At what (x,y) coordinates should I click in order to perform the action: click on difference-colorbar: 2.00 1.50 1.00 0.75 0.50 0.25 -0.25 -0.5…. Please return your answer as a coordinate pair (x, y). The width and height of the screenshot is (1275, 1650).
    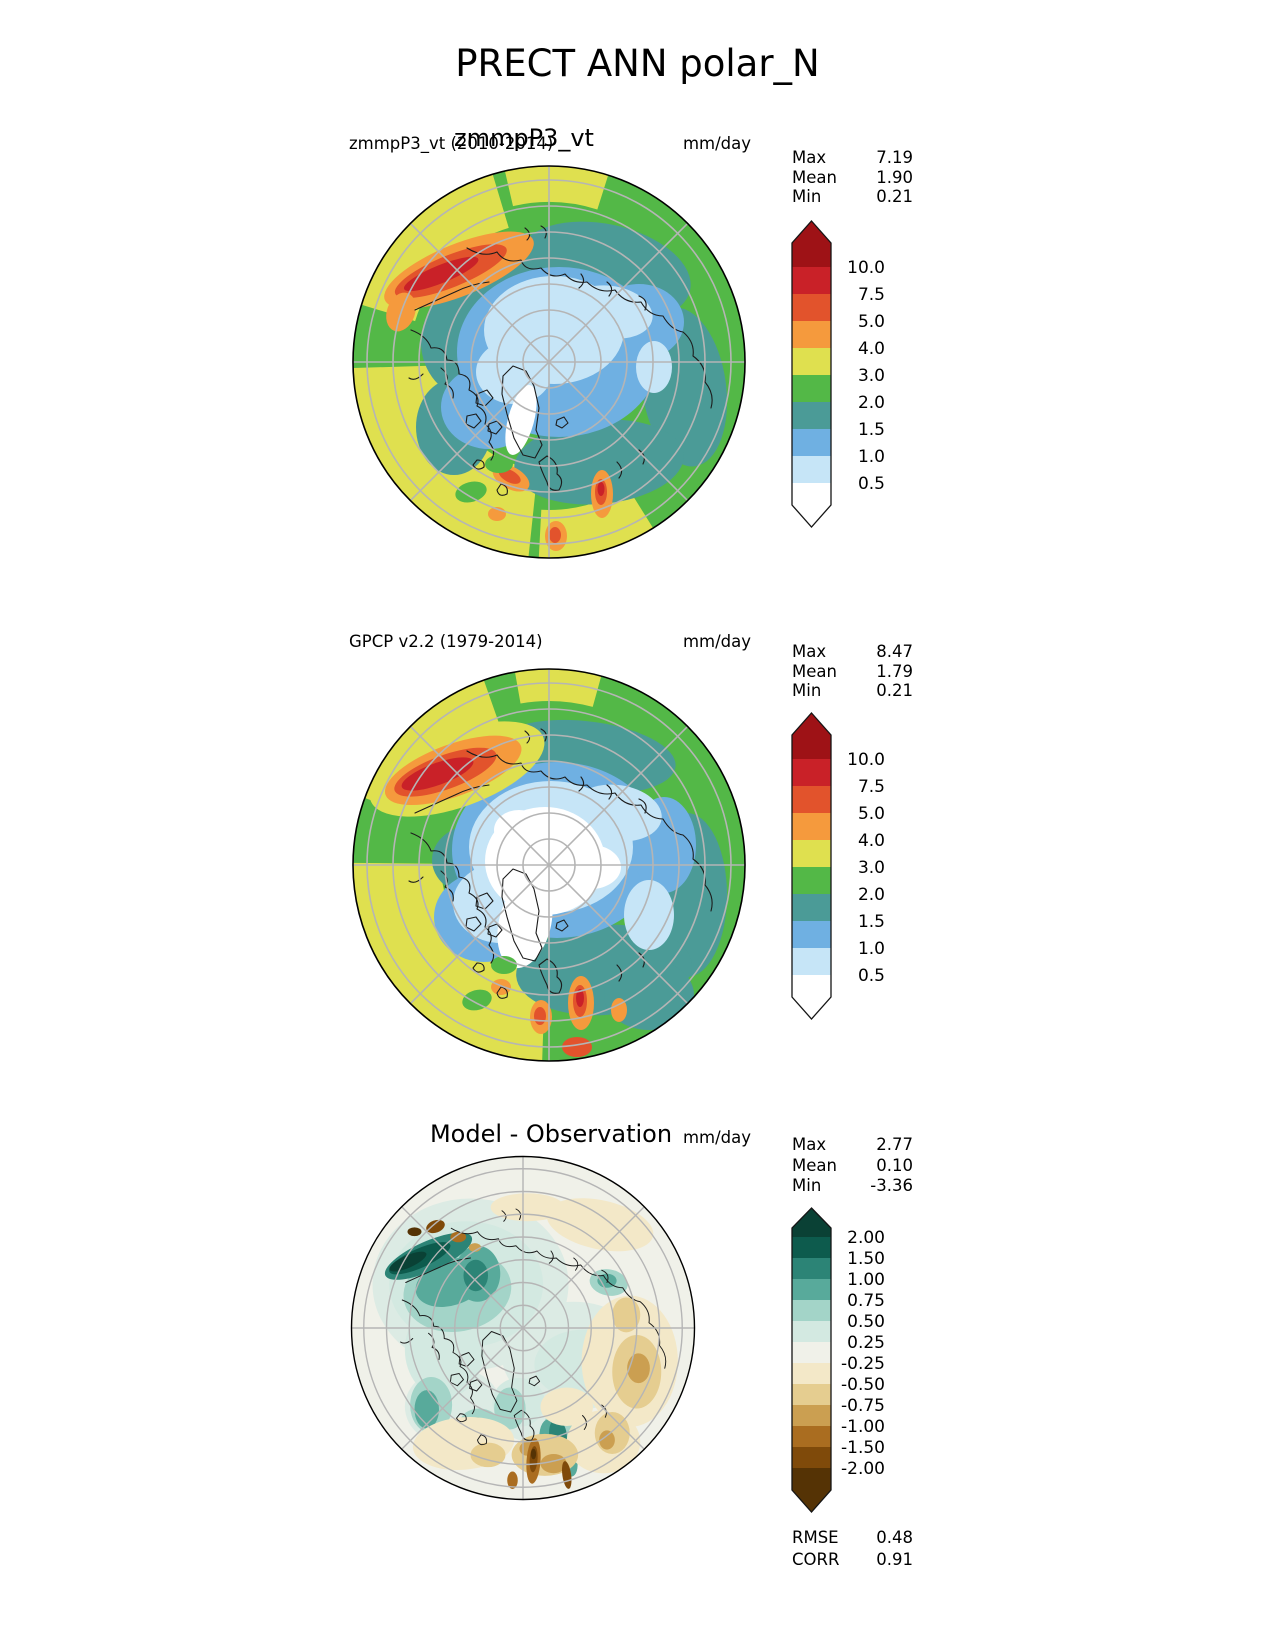
    Looking at the image, I should click on (838, 1360).